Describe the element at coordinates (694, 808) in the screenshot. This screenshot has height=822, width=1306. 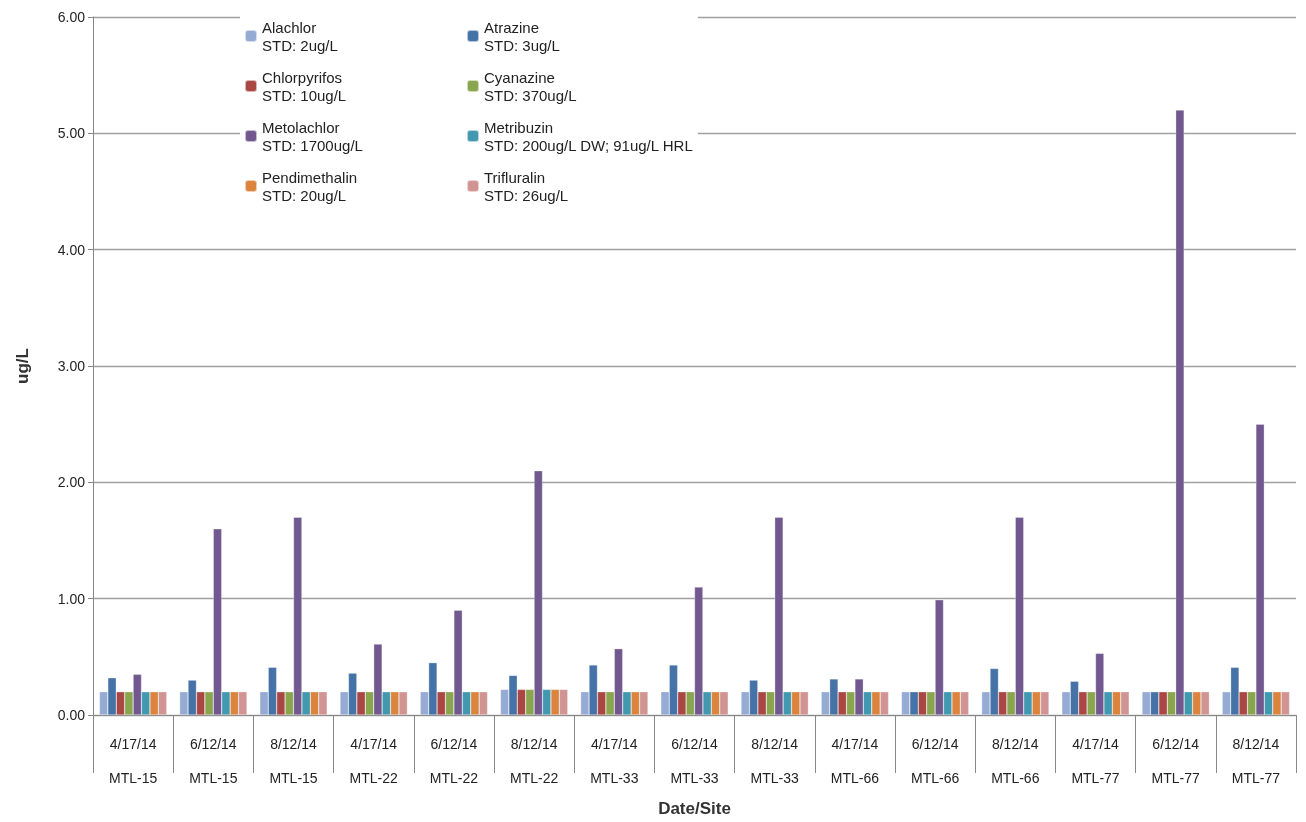
I see `x-axis-title: Date/Site` at that location.